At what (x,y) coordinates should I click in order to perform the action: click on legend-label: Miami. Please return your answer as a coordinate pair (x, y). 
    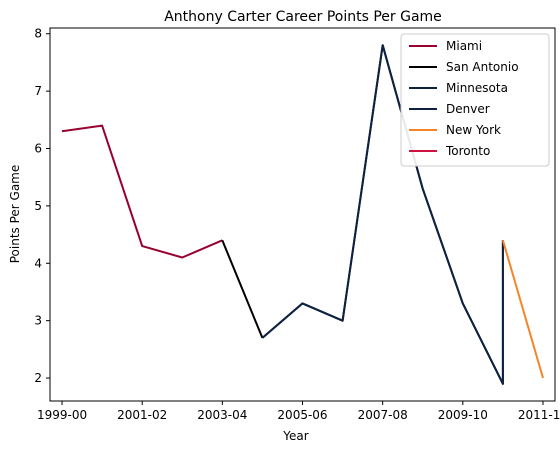
    Looking at the image, I should click on (464, 46).